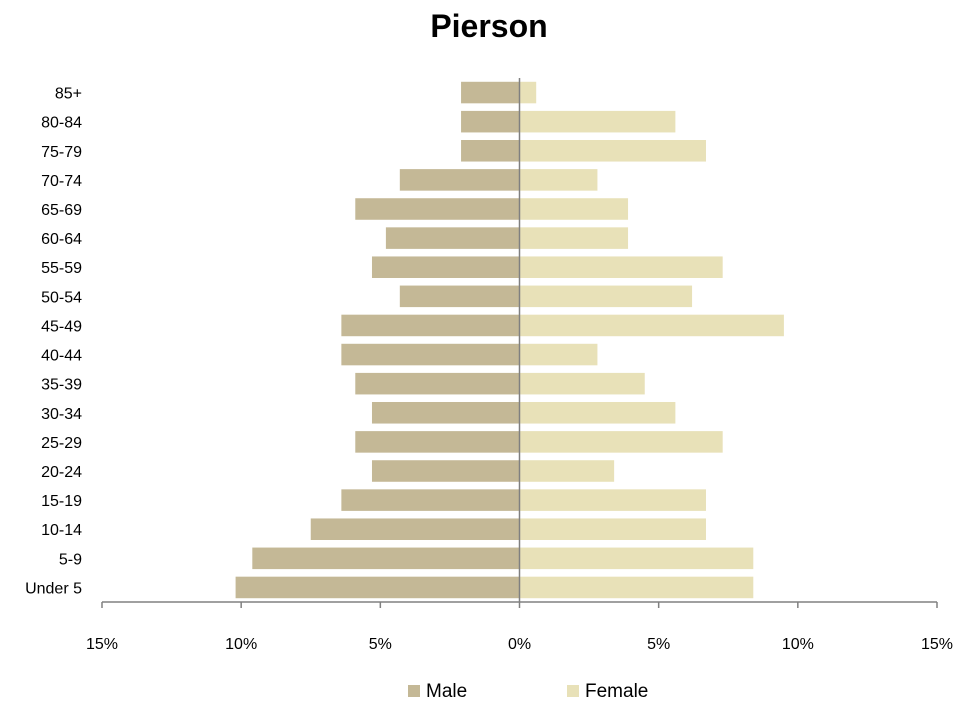 This screenshot has width=979, height=713. Describe the element at coordinates (490, 92) in the screenshot. I see `bar-male-85-` at that location.